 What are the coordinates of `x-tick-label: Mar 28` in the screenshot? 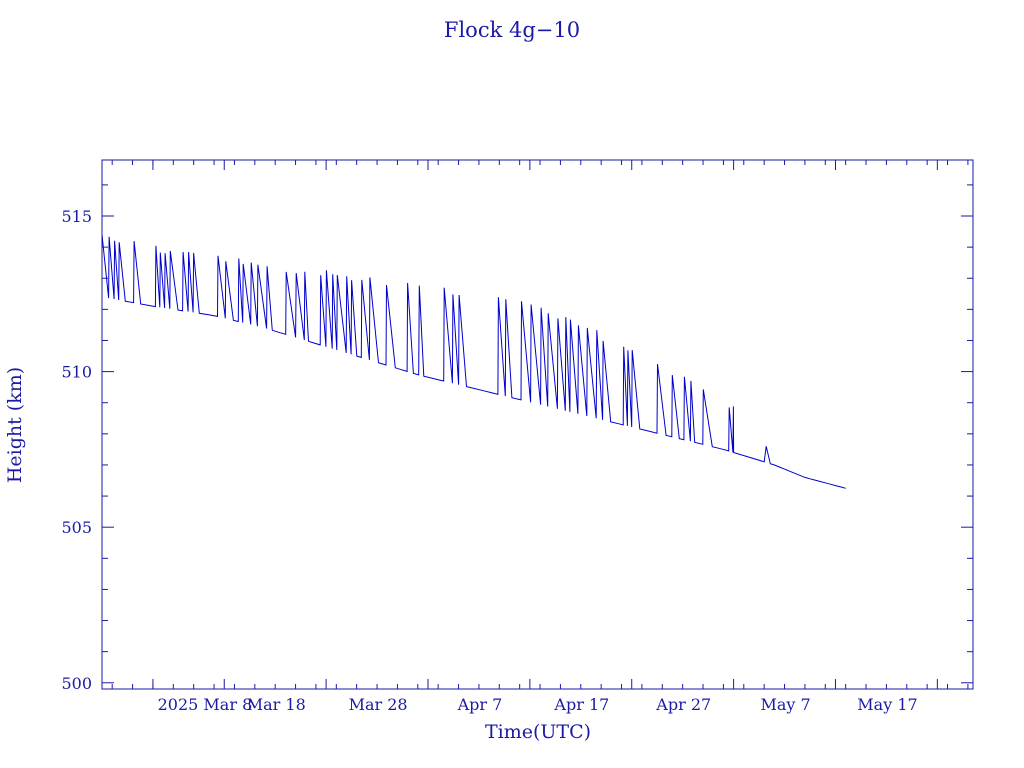 It's located at (378, 704).